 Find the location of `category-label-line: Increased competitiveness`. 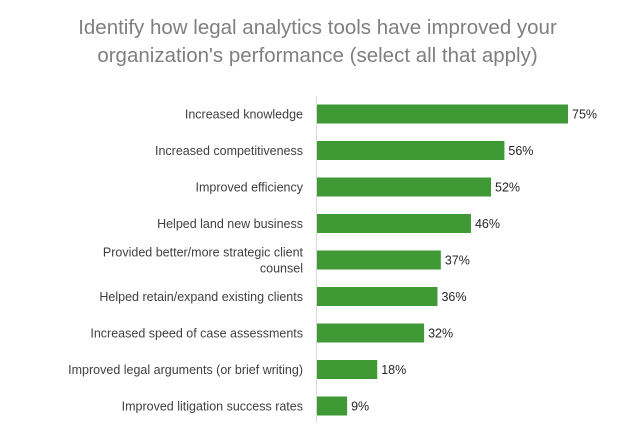

category-label-line: Increased competitiveness is located at coordinates (229, 151).